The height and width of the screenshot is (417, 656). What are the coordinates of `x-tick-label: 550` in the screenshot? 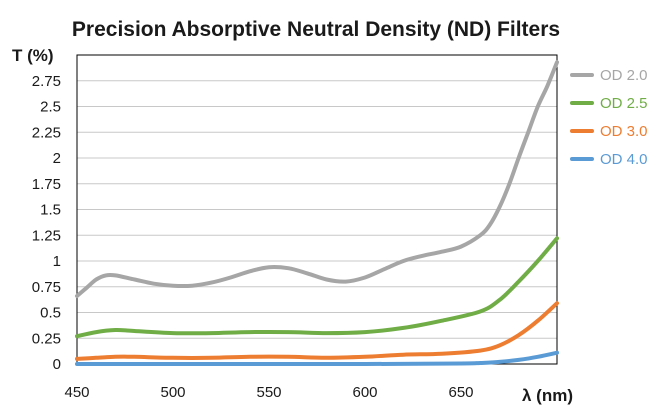 It's located at (268, 392).